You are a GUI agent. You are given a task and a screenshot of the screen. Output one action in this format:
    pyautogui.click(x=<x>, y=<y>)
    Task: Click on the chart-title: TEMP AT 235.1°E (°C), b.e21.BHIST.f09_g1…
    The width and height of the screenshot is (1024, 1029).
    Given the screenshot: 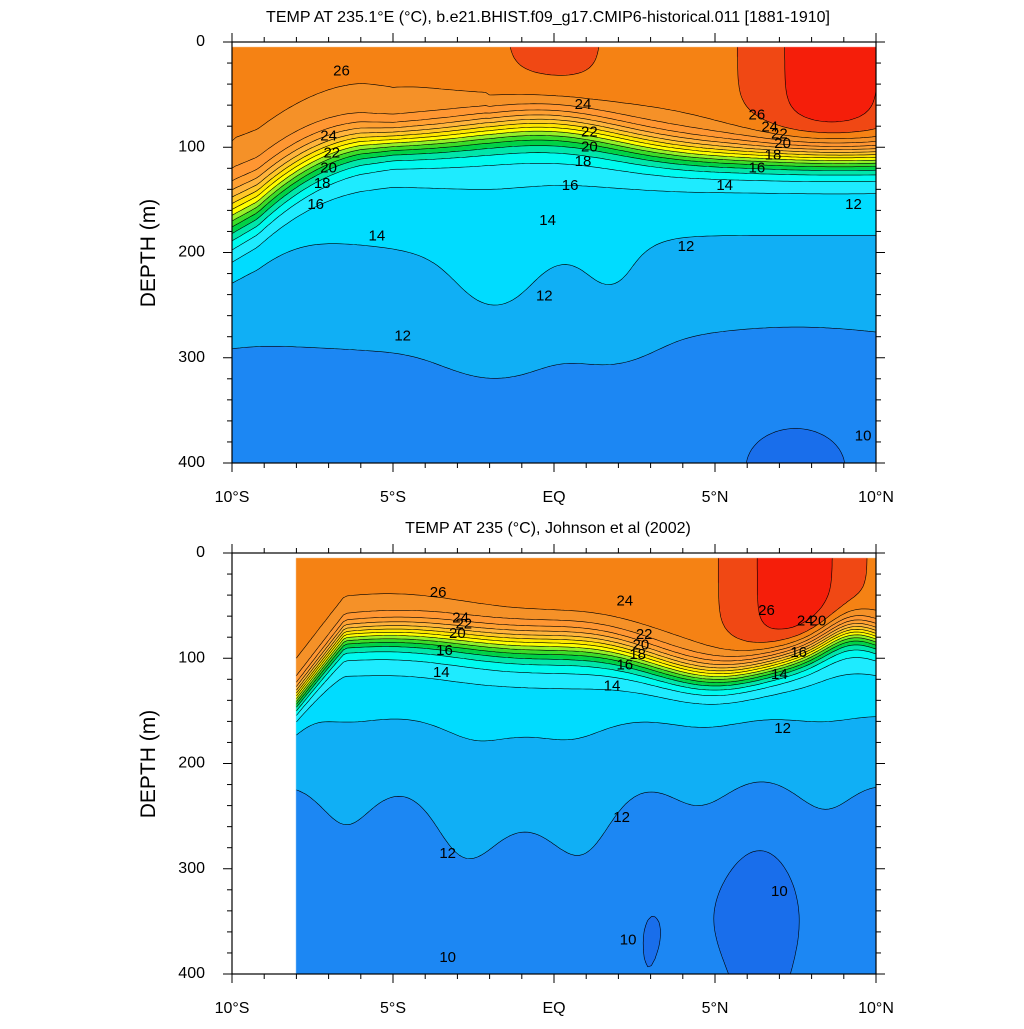 What is the action you would take?
    pyautogui.click(x=548, y=17)
    